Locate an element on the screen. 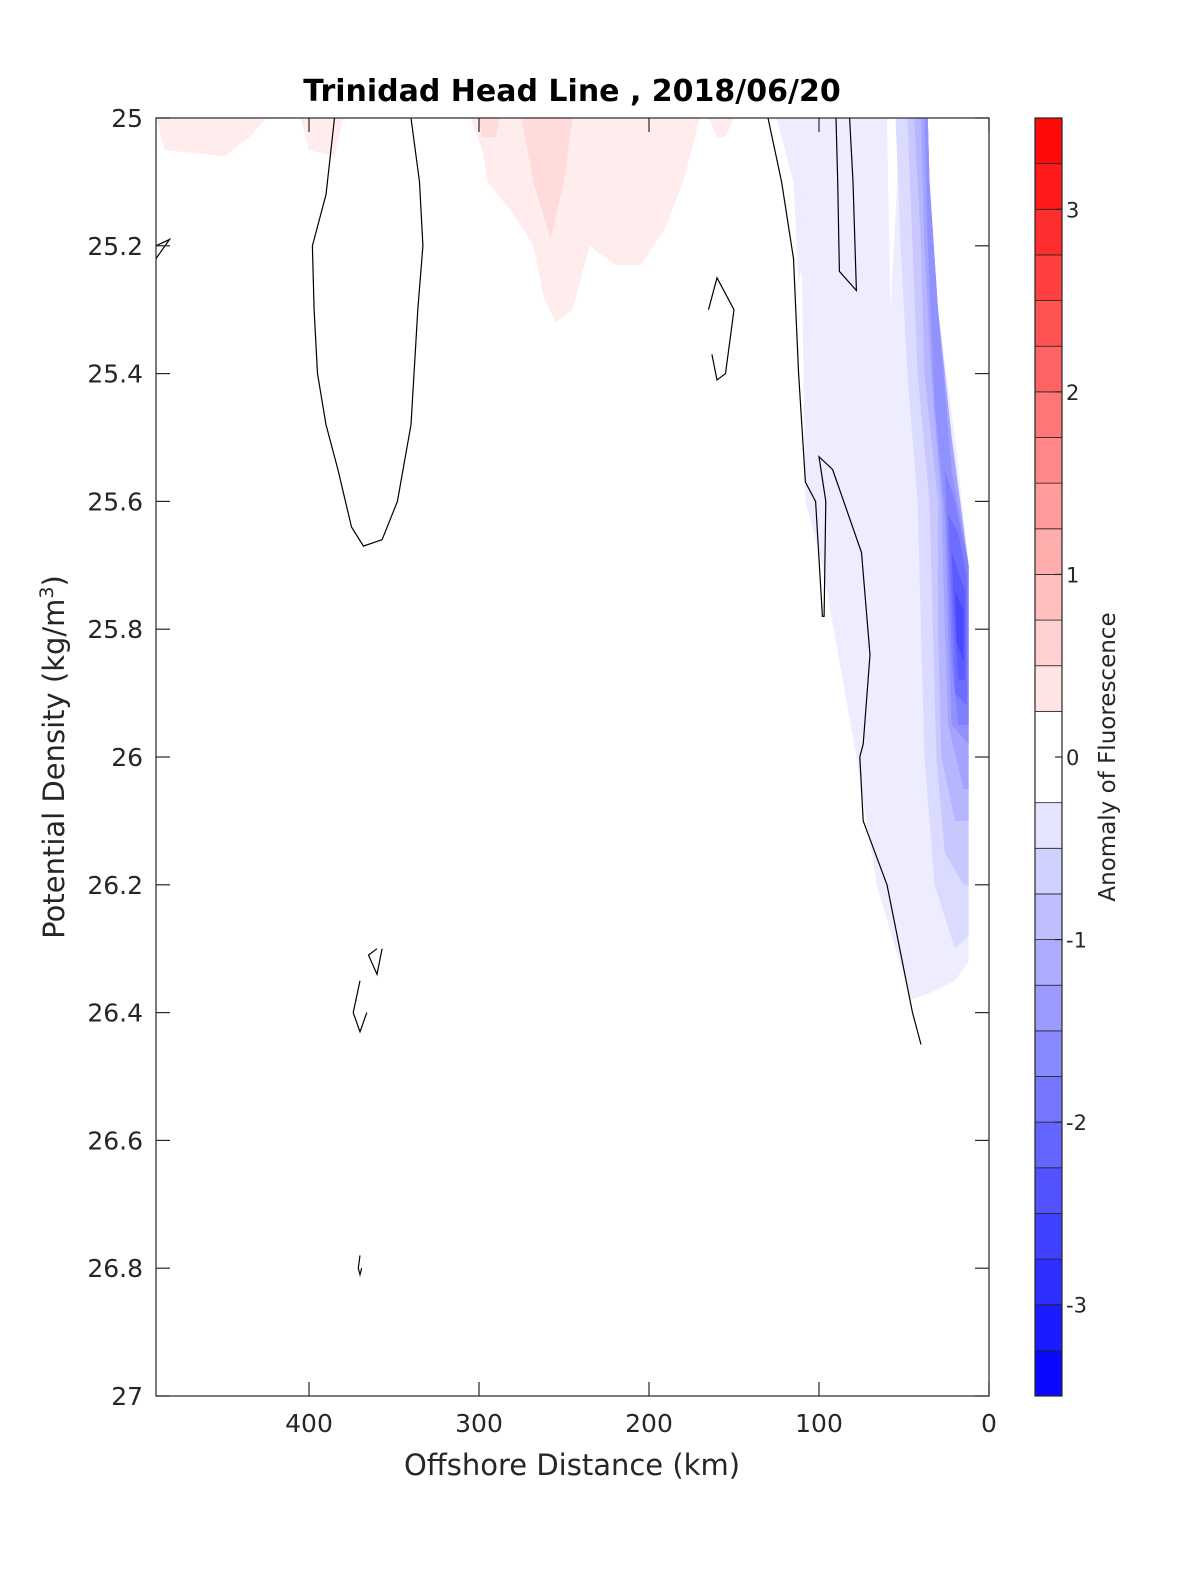 This screenshot has width=1200, height=1575. y-tick-label: 25.8 is located at coordinates (115, 629).